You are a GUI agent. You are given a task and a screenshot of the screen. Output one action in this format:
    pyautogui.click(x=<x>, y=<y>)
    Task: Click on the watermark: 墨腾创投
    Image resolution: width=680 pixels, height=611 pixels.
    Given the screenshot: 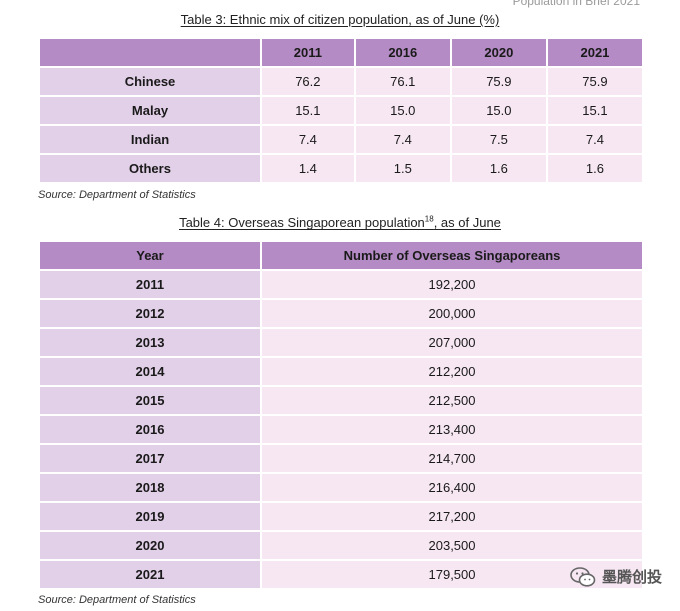 What is the action you would take?
    pyautogui.click(x=616, y=576)
    